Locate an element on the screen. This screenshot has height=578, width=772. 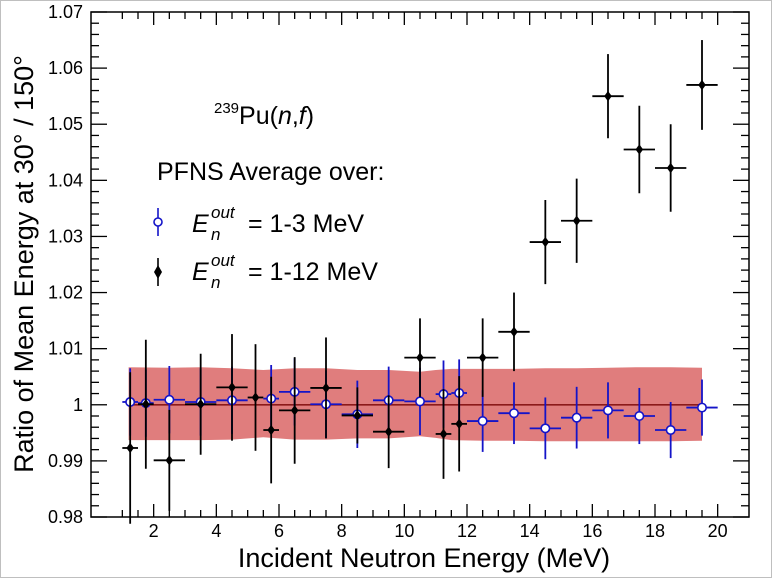
reaction-mass-number: 239 is located at coordinates (226, 108).